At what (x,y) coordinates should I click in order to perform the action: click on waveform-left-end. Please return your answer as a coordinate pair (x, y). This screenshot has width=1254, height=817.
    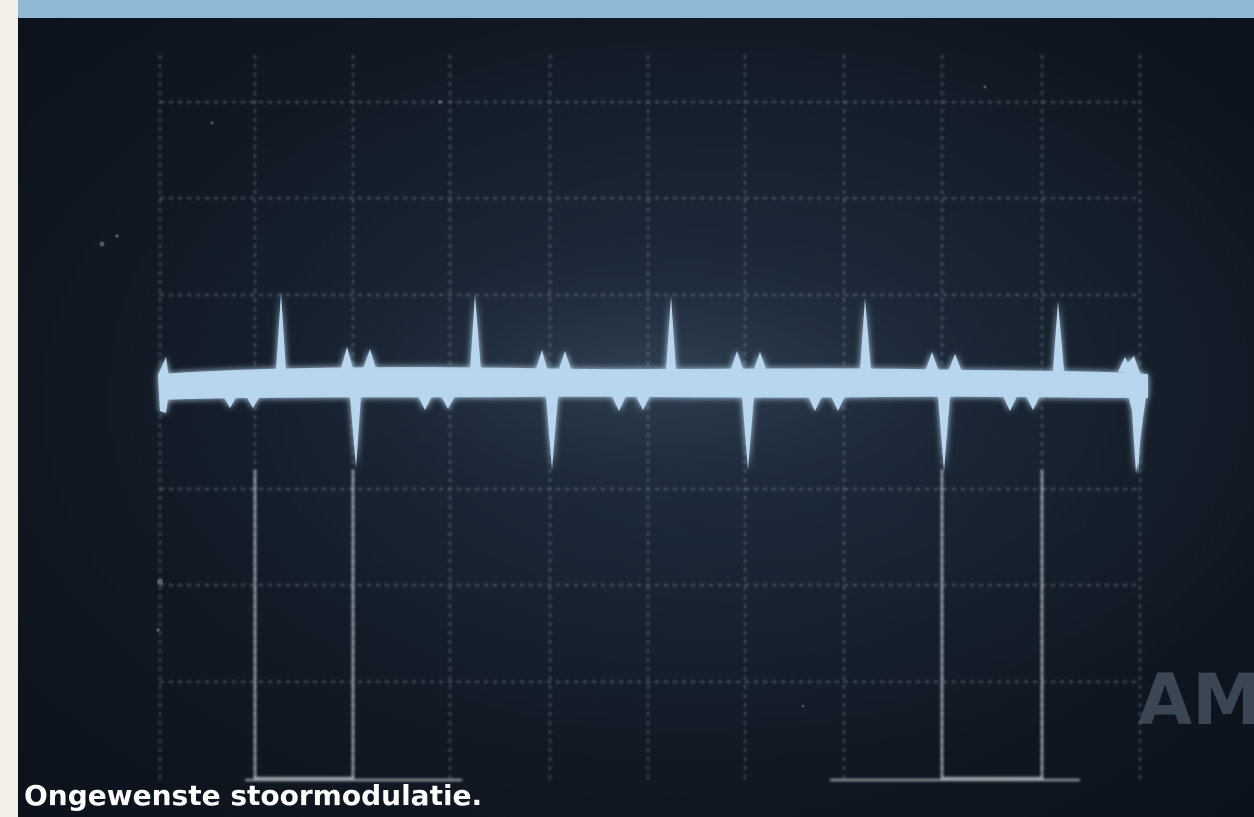
    Looking at the image, I should click on (164, 385).